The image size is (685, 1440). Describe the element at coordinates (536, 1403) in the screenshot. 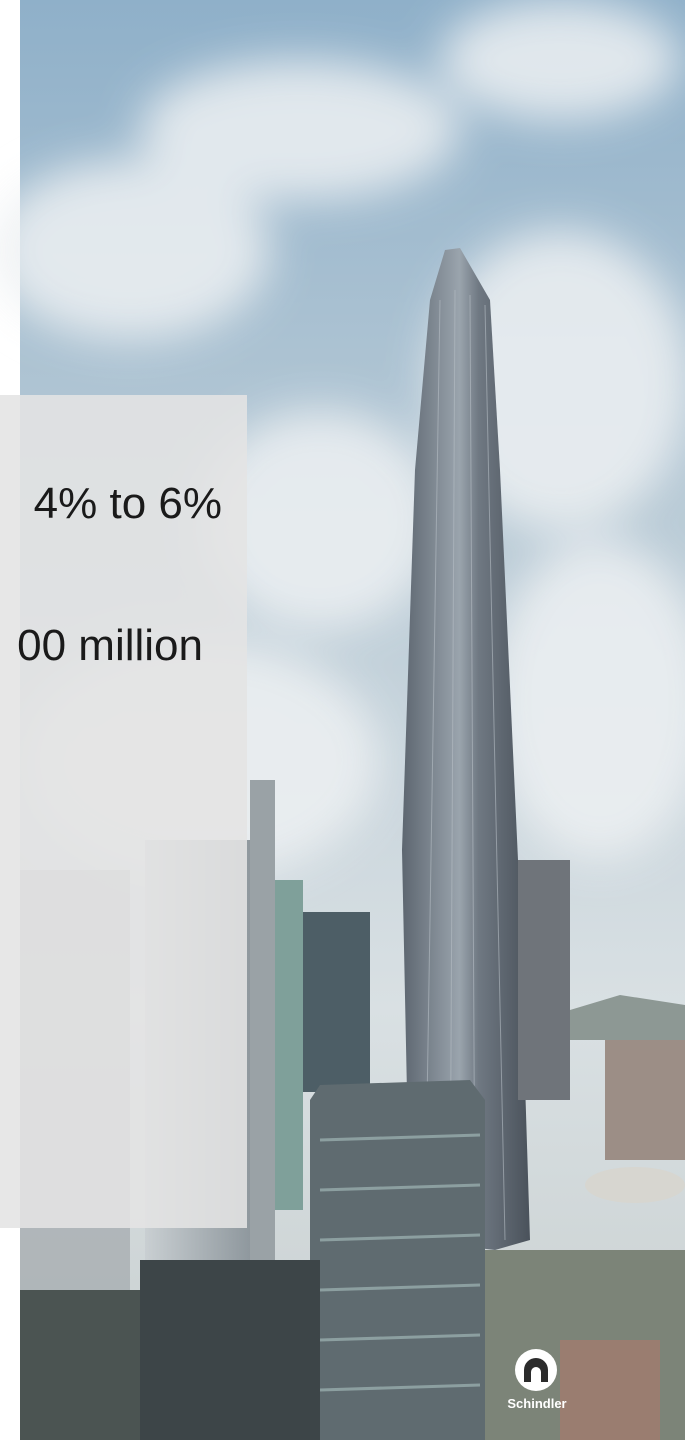

I see `logo-text: Schindler` at that location.